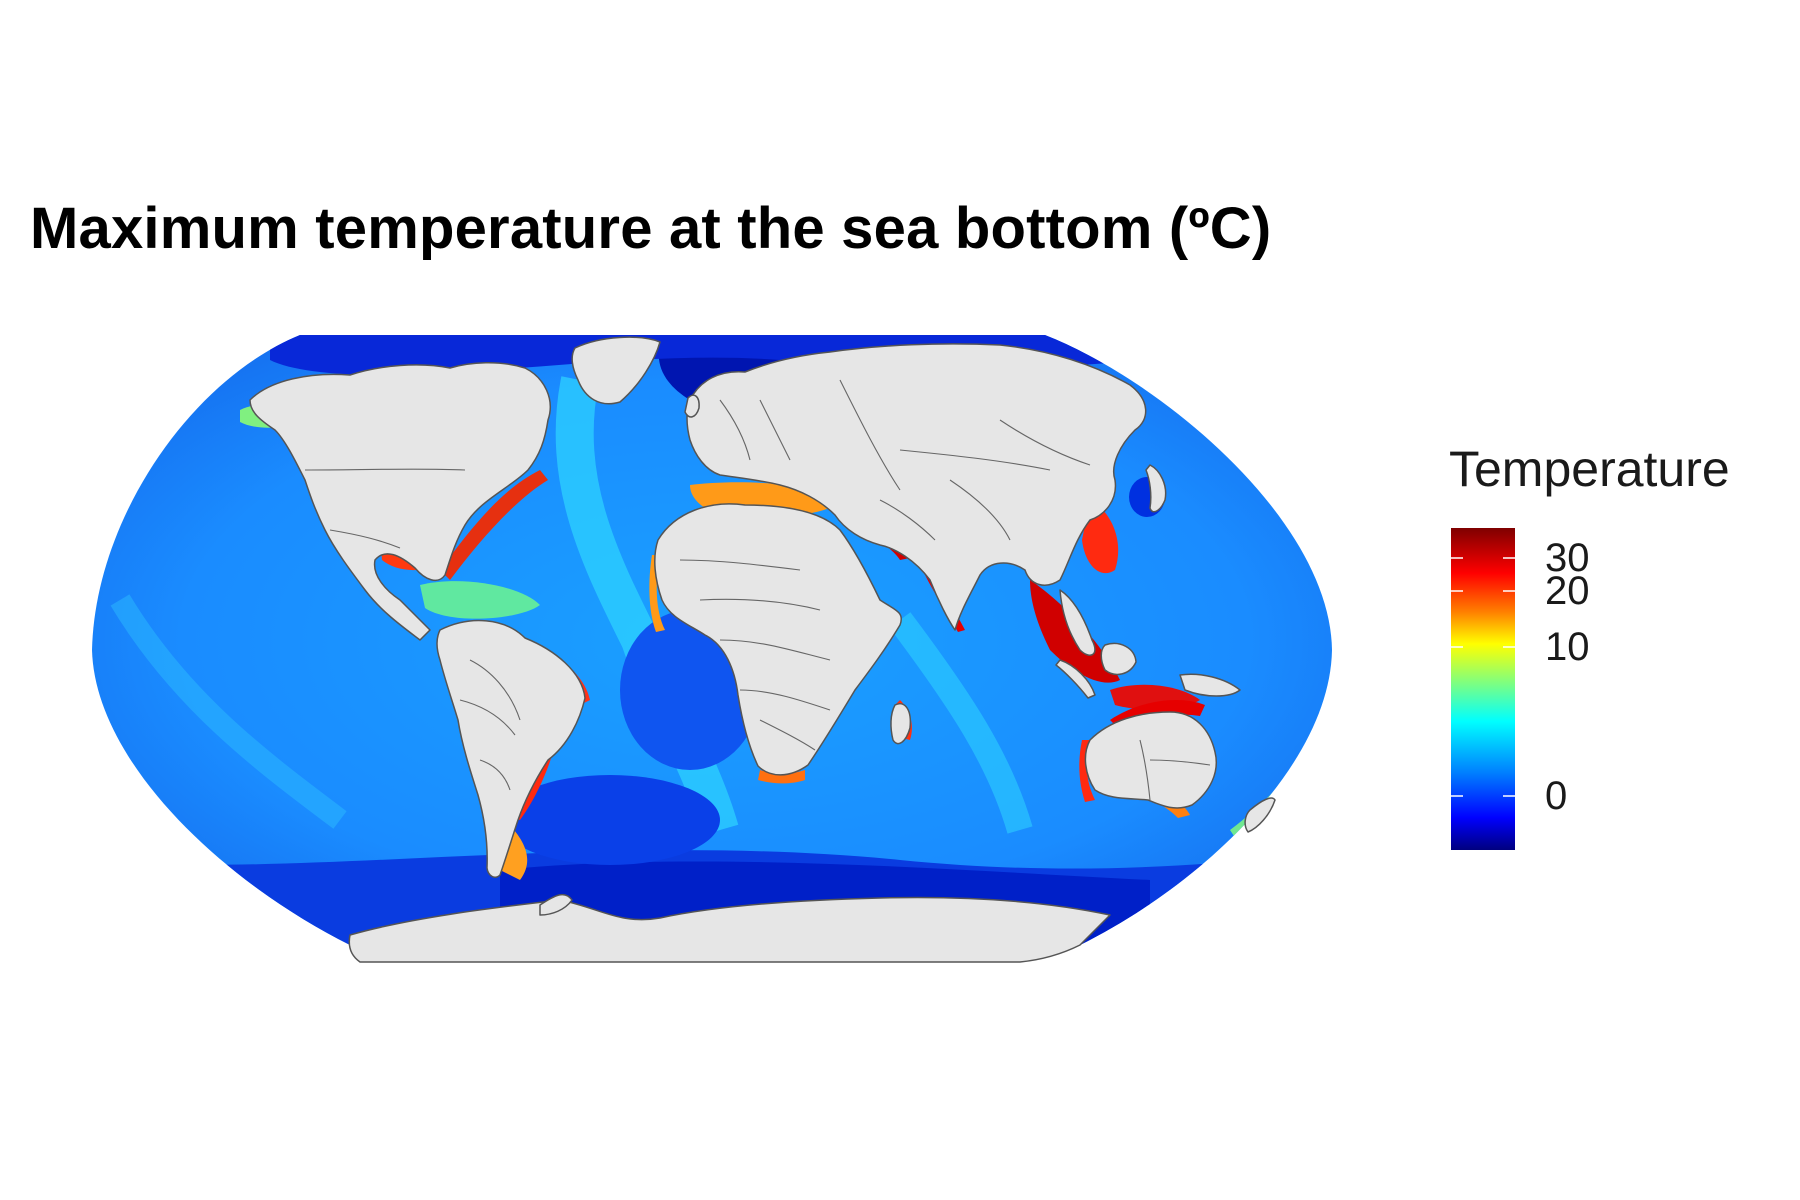  Describe the element at coordinates (1118, 659) in the screenshot. I see `land-borneo` at that location.